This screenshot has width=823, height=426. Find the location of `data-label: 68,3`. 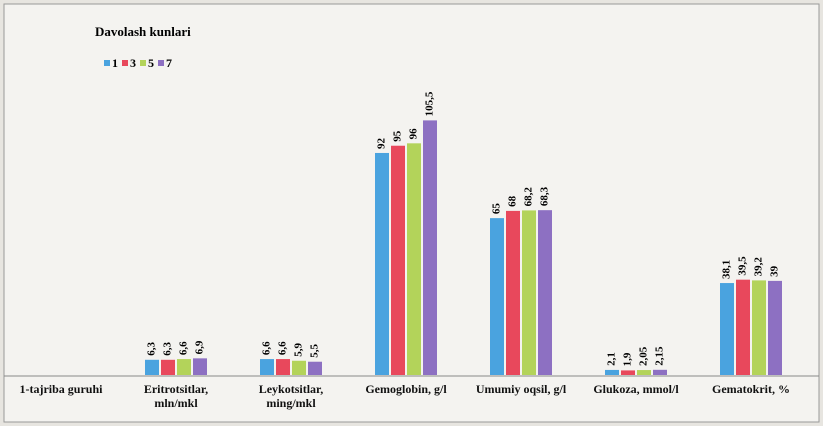

data-label: 68,3 is located at coordinates (545, 196).